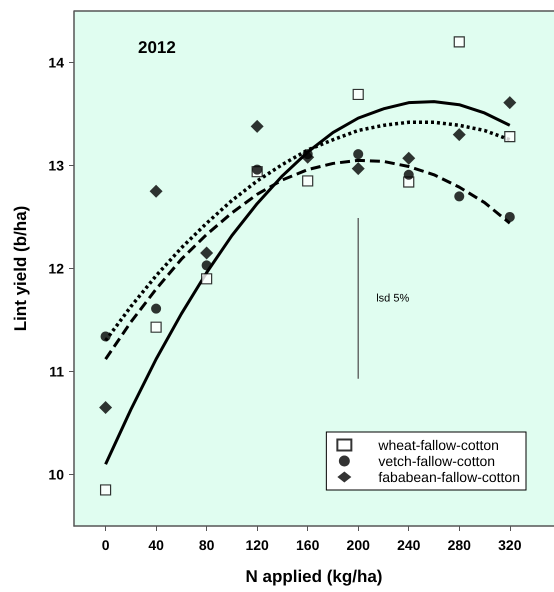 The image size is (554, 592). I want to click on x-tick-label: 240, so click(409, 545).